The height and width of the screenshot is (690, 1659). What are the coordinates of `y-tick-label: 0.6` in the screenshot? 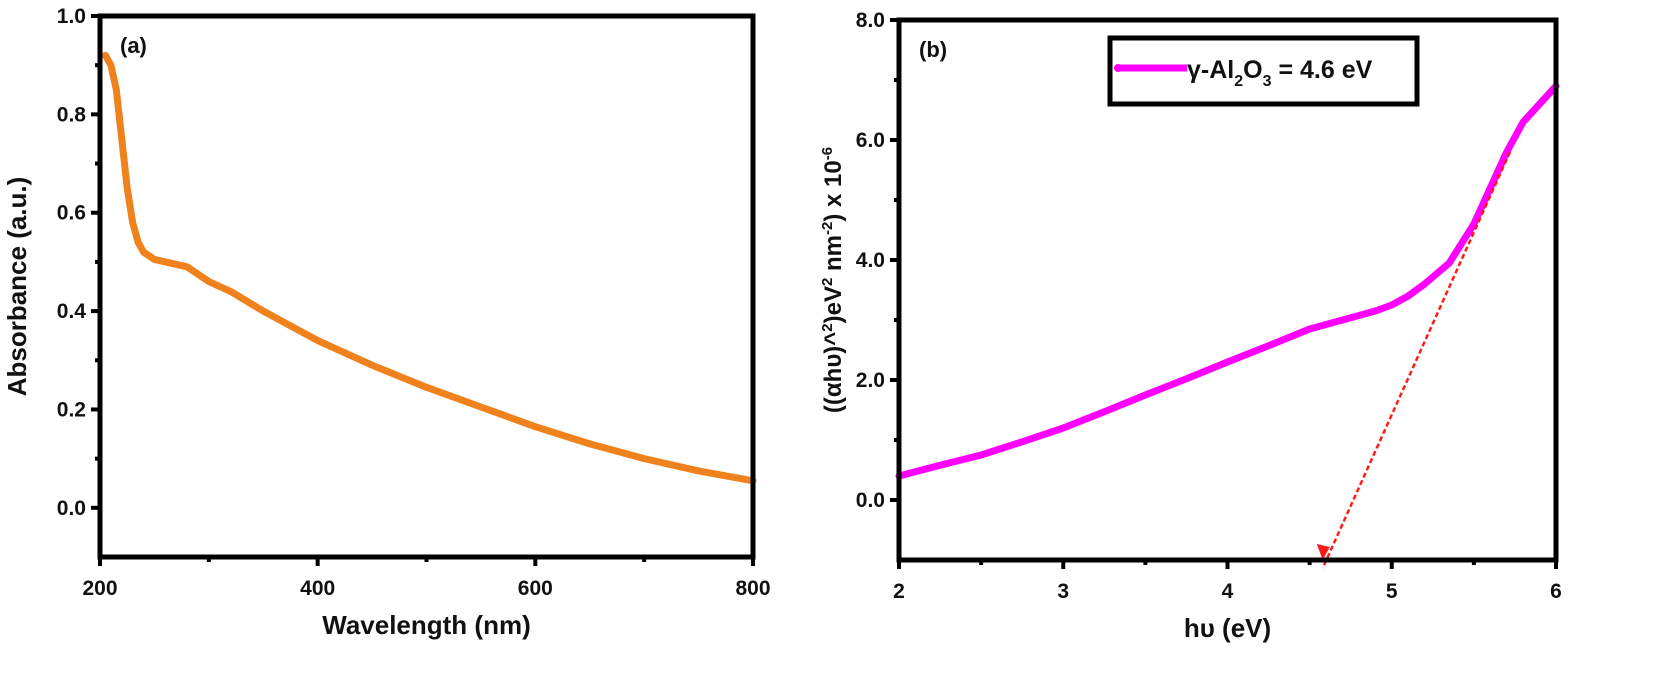 It's located at (71, 213).